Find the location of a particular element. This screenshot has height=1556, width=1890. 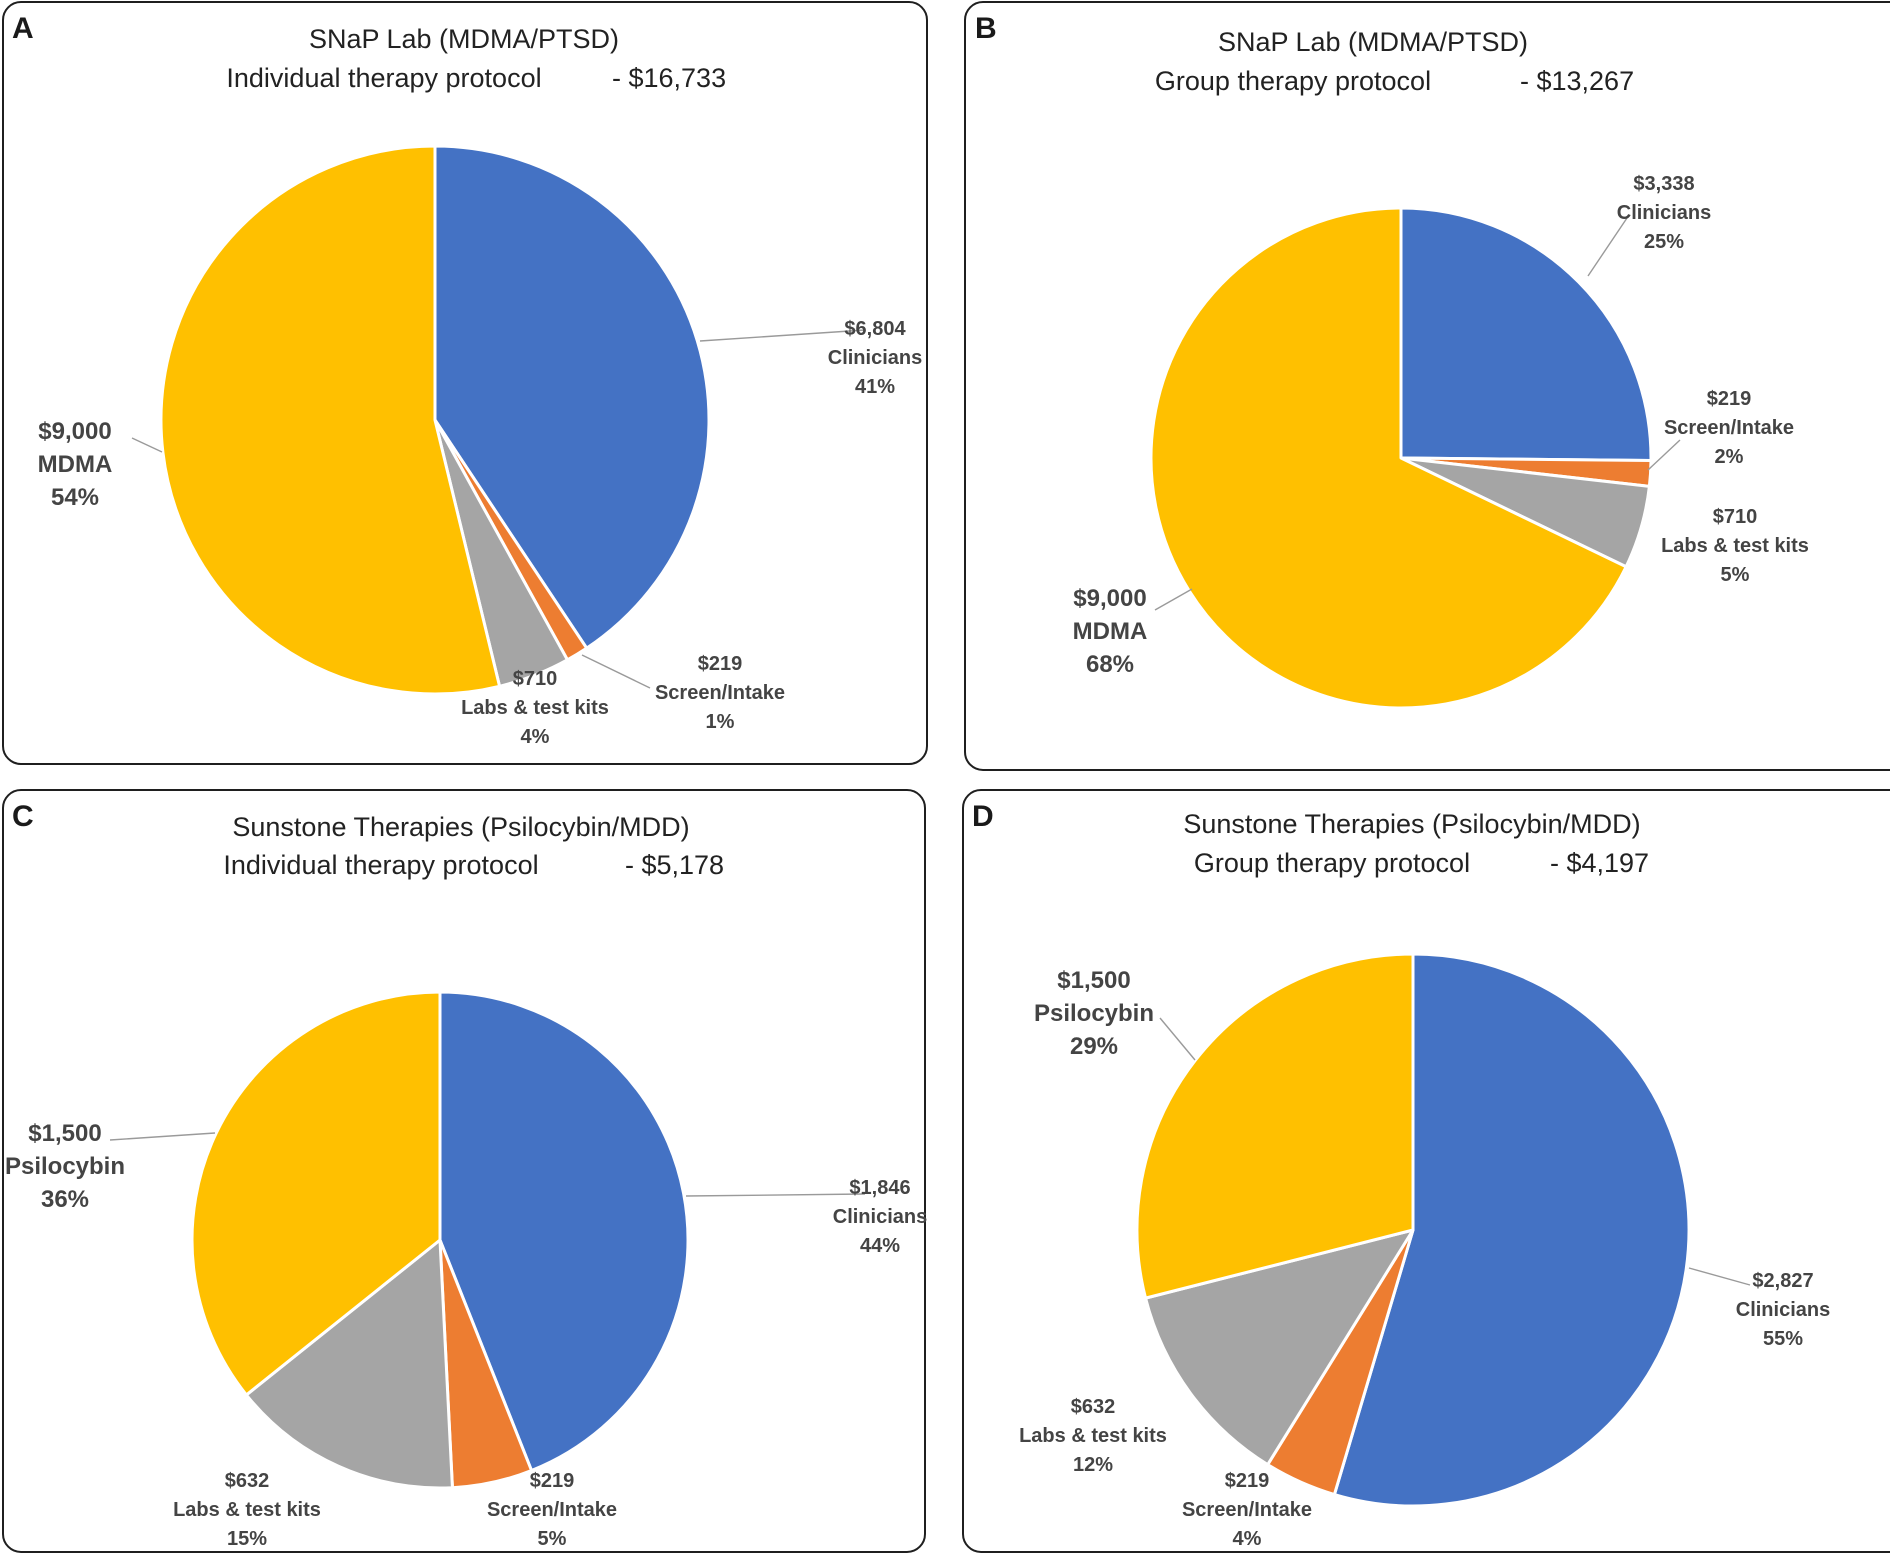

data-label-psilocybin: $1,500 Psilocybin 29% is located at coordinates (1094, 1013).